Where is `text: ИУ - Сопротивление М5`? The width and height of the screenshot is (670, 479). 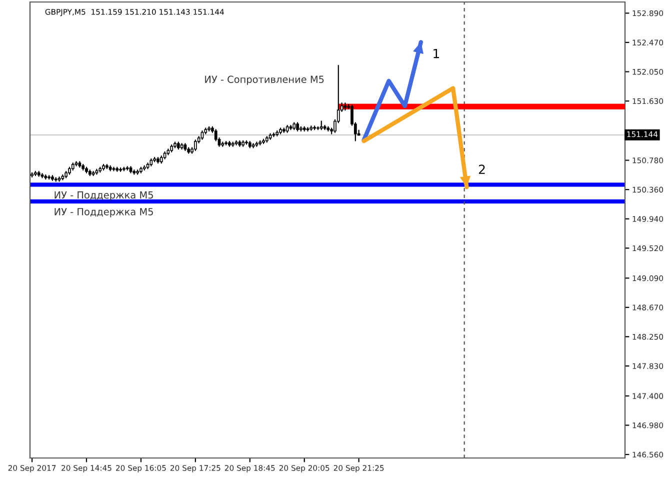 text: ИУ - Сопротивление М5 is located at coordinates (264, 80).